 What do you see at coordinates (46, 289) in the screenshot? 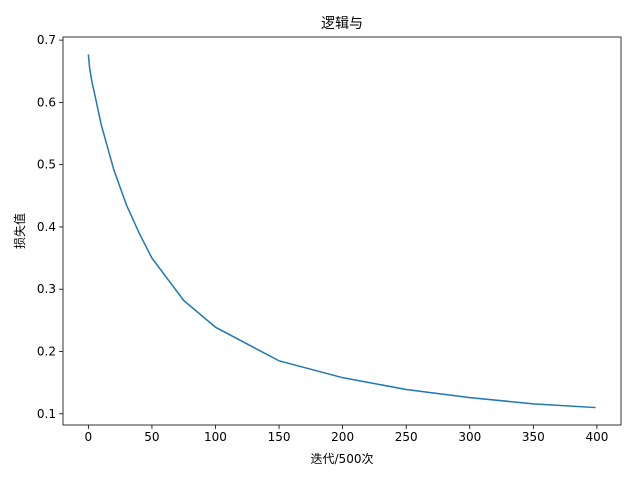
I see `y-tick-label: 0.3` at bounding box center [46, 289].